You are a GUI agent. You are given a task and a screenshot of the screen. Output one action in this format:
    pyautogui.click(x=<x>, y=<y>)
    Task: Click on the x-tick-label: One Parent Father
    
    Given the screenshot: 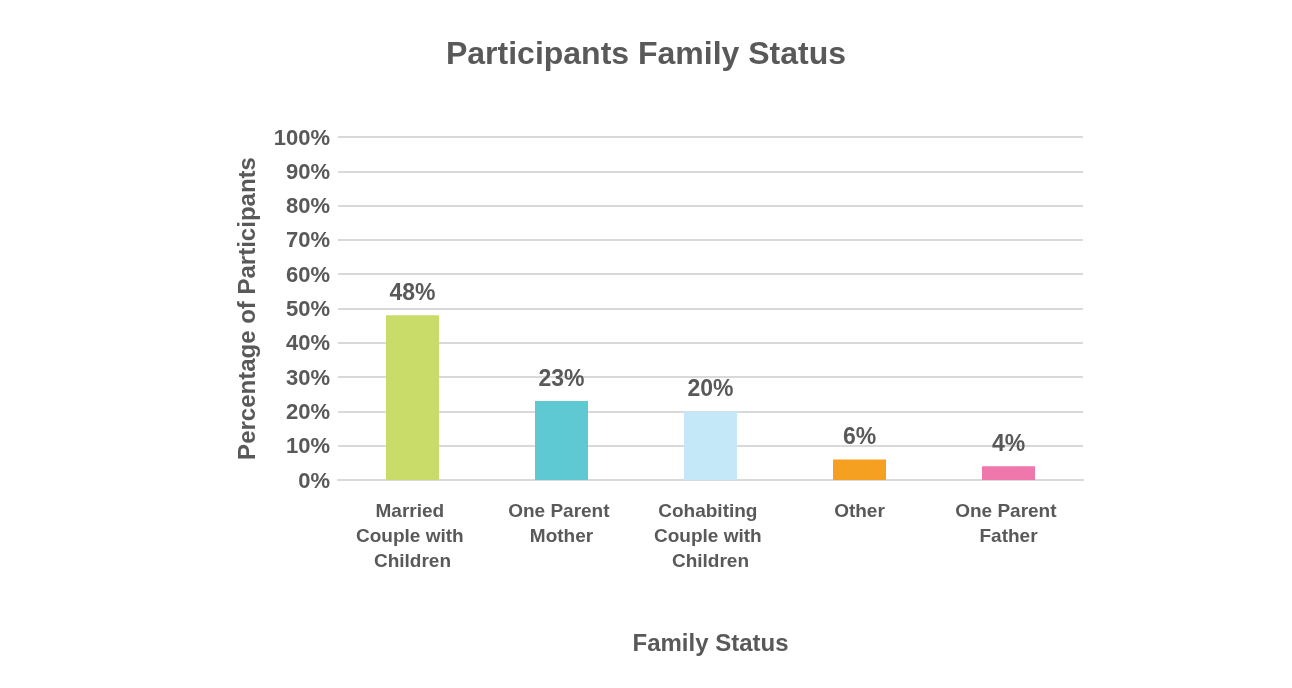 What is the action you would take?
    pyautogui.click(x=1008, y=523)
    